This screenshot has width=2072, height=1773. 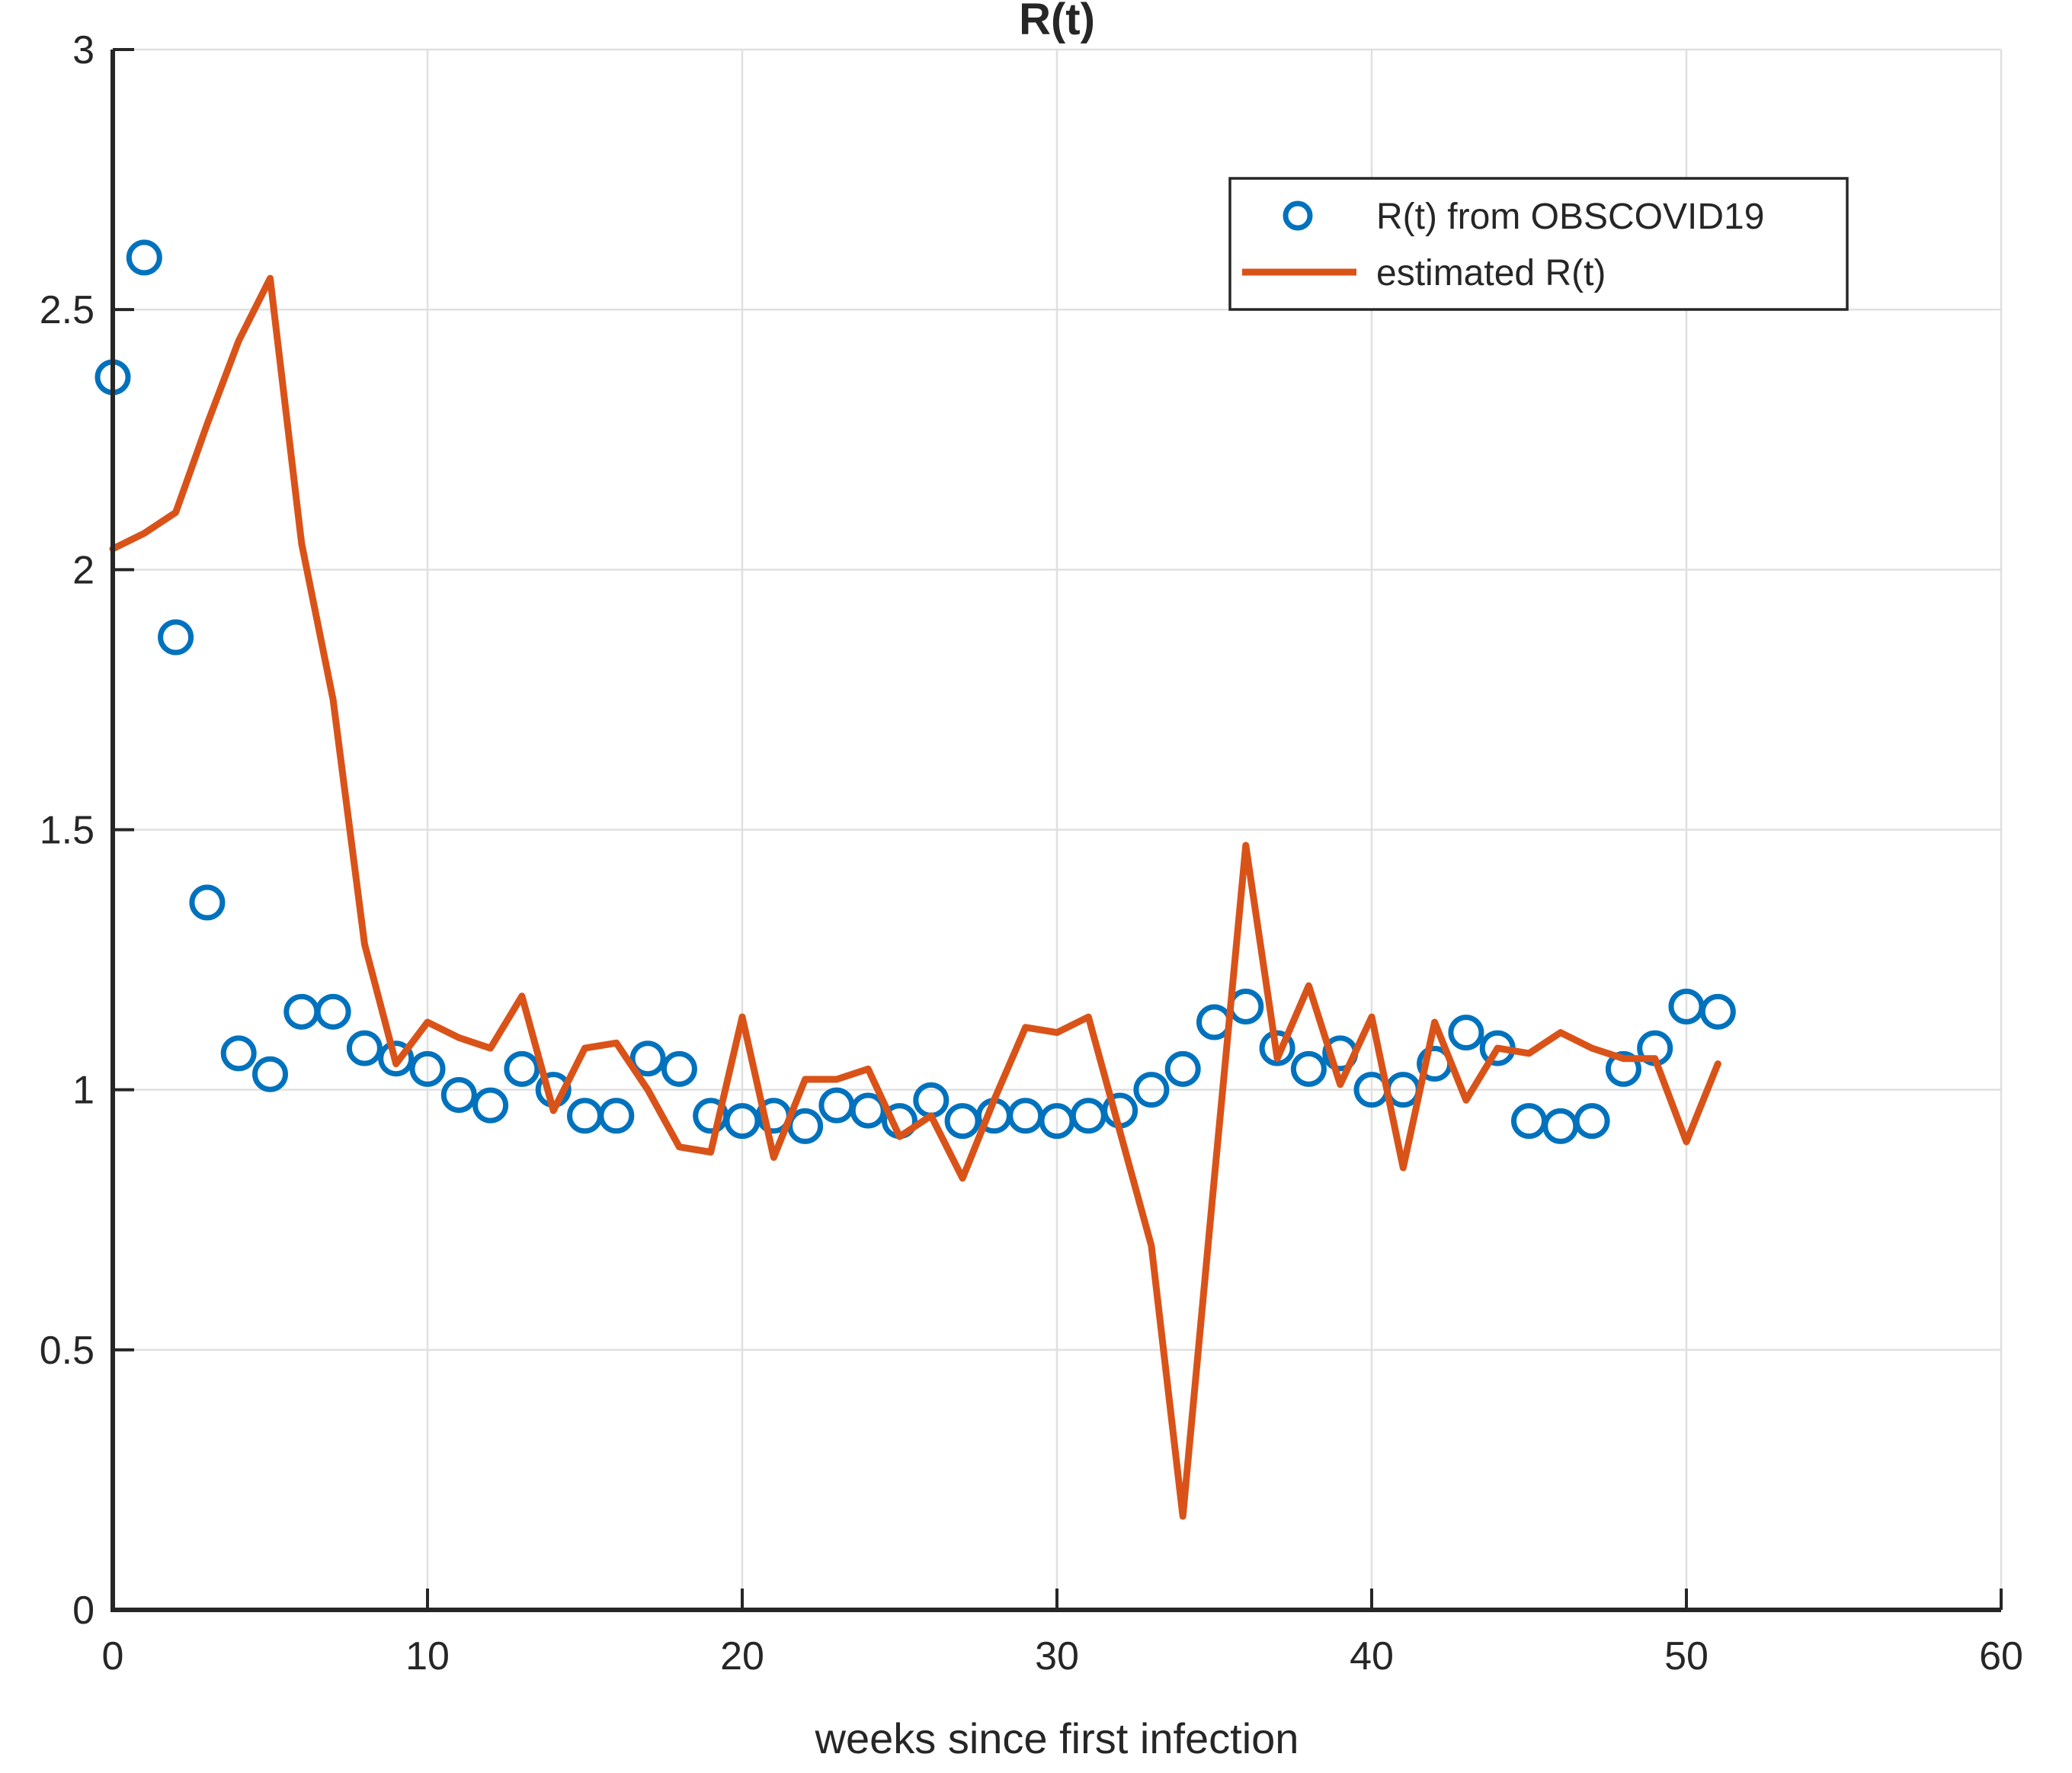 What do you see at coordinates (67, 1351) in the screenshot?
I see `y-tick-label: 0.5` at bounding box center [67, 1351].